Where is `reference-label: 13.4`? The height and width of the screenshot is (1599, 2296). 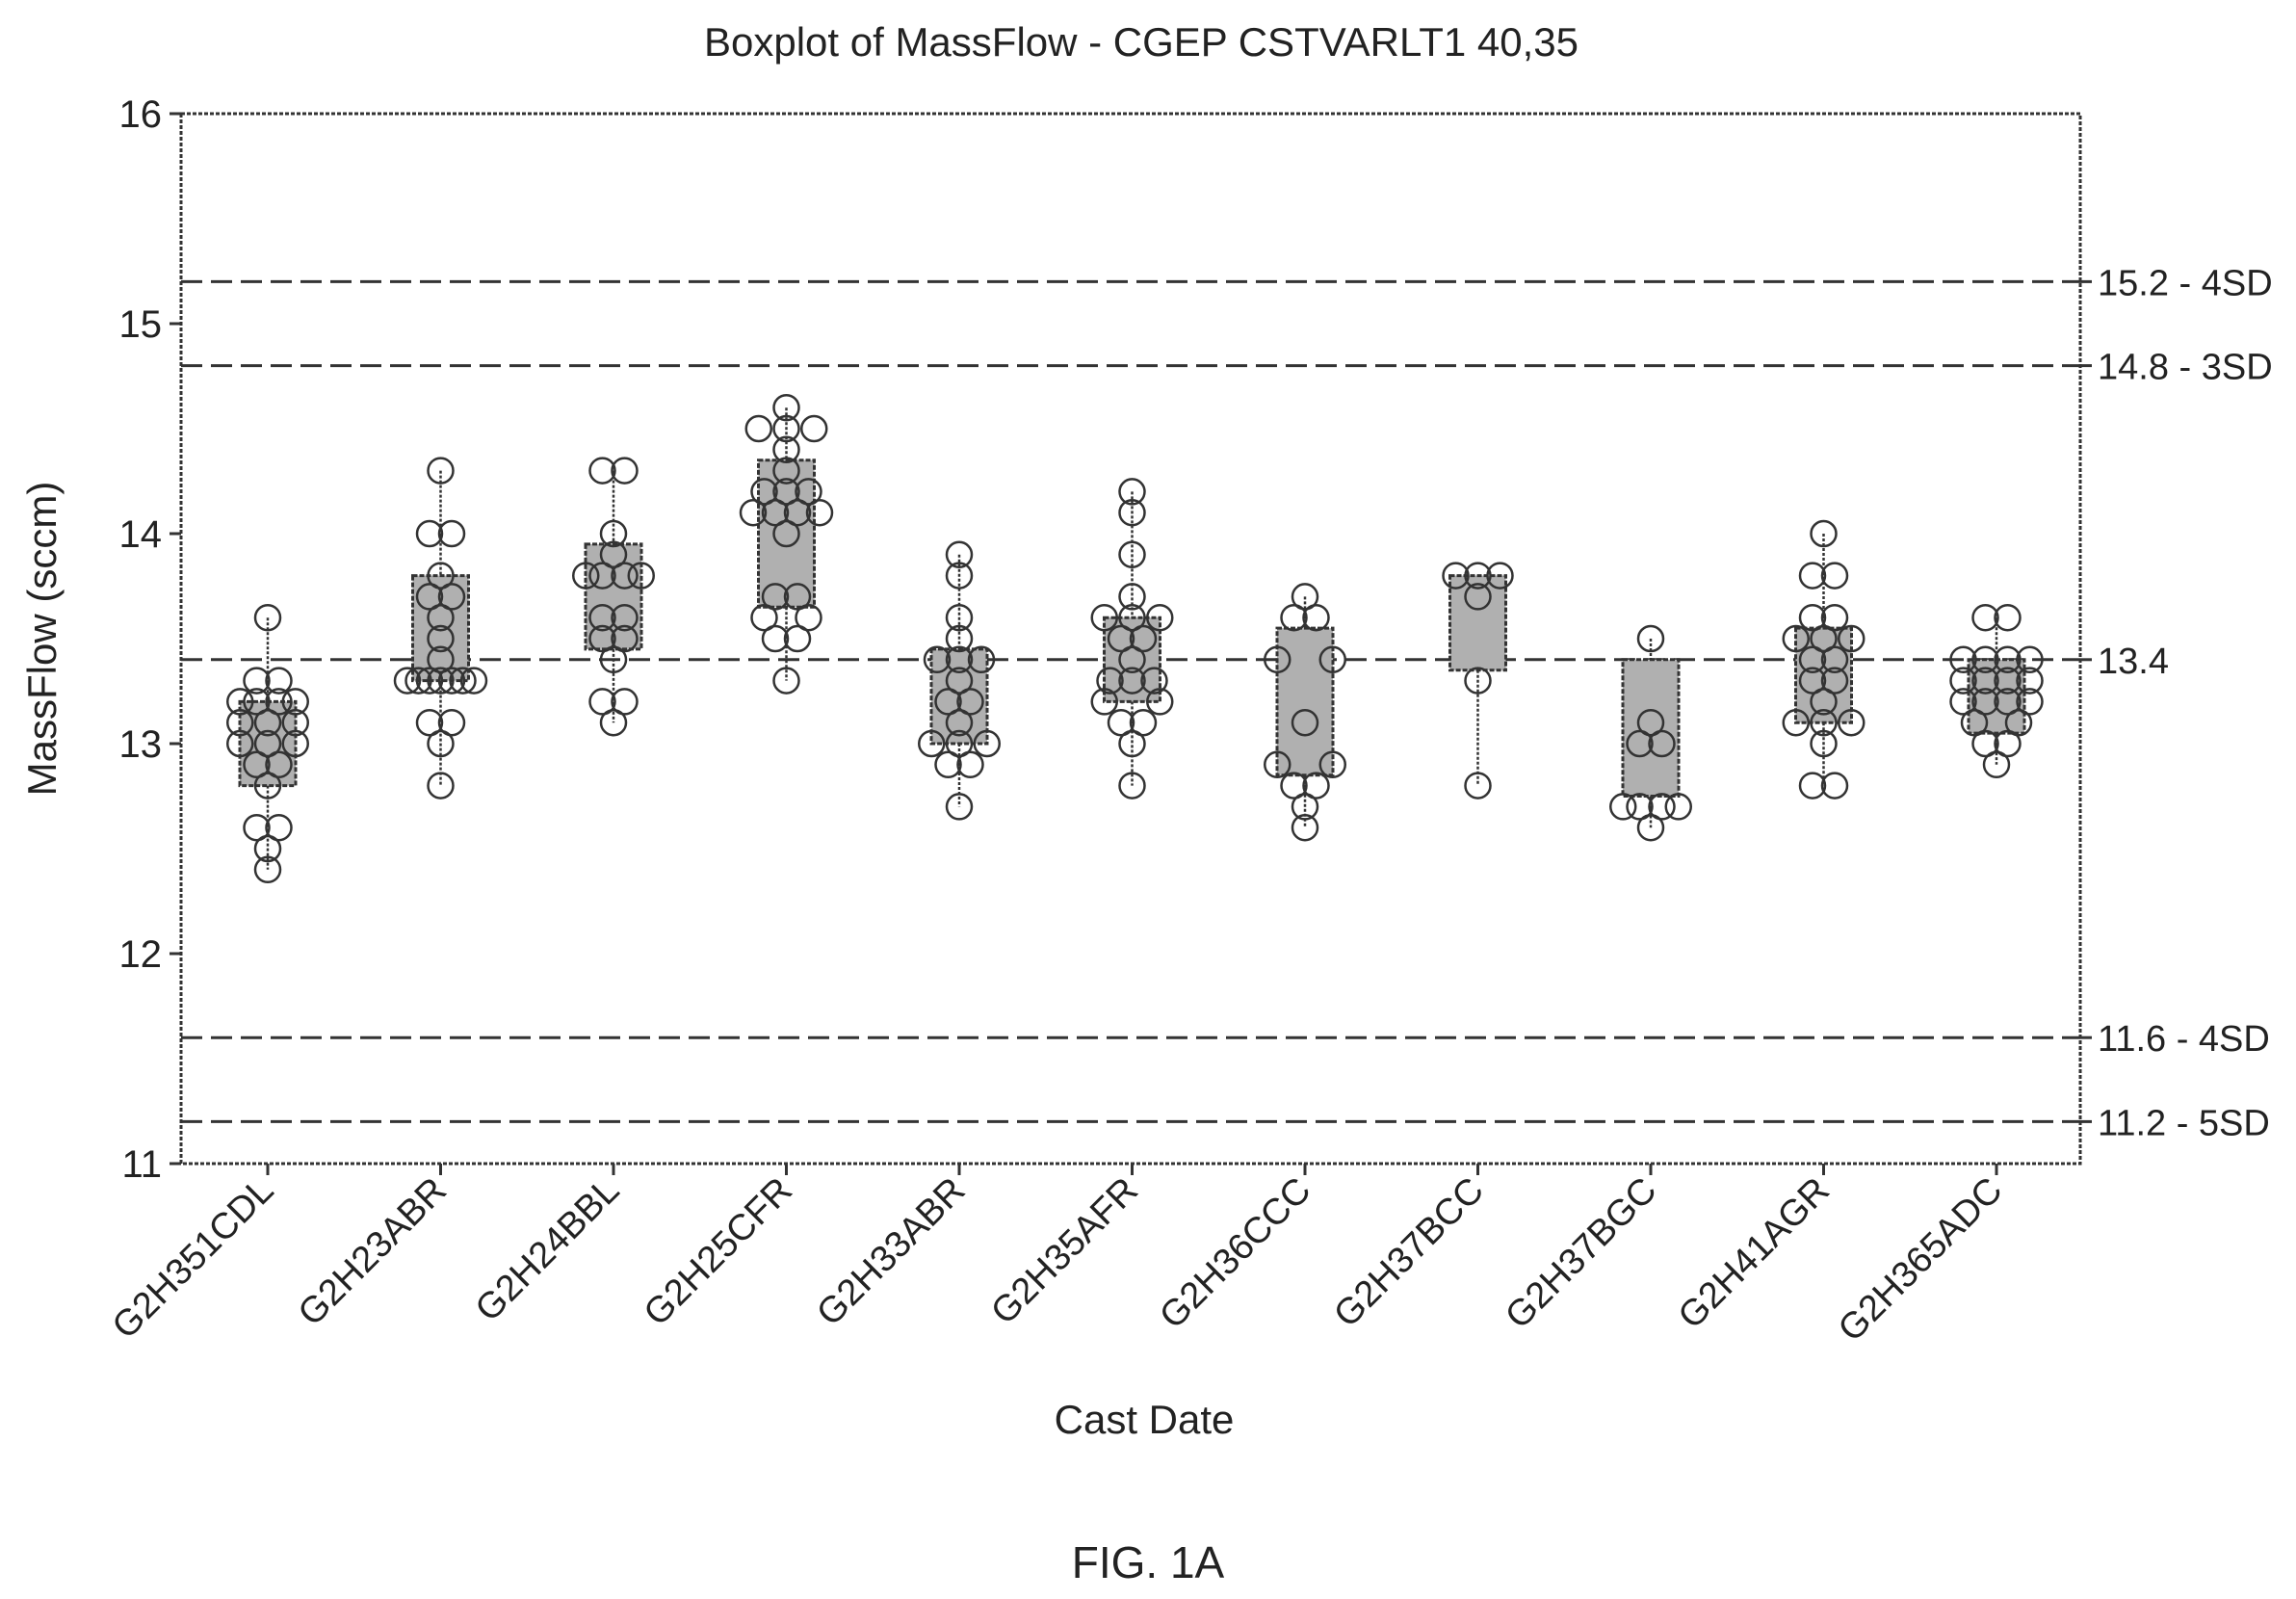
reference-label: 13.4 is located at coordinates (2133, 662).